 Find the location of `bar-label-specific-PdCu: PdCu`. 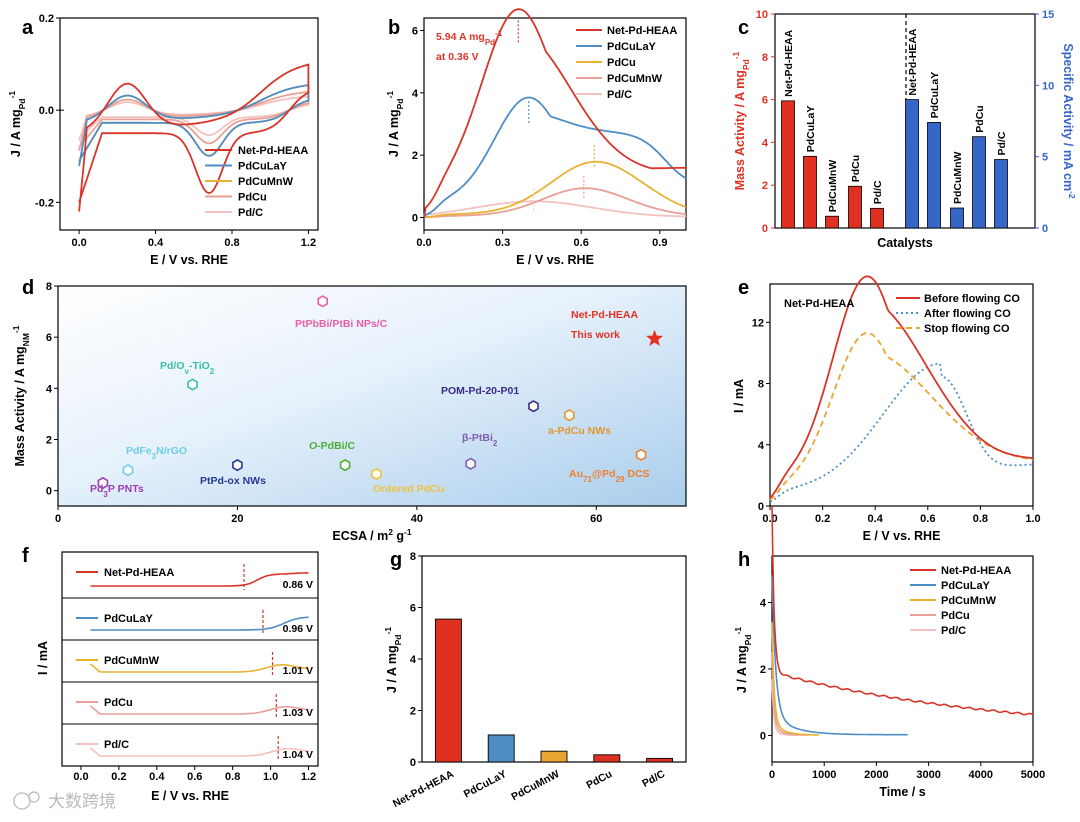

bar-label-specific-PdCu: PdCu is located at coordinates (980, 118).